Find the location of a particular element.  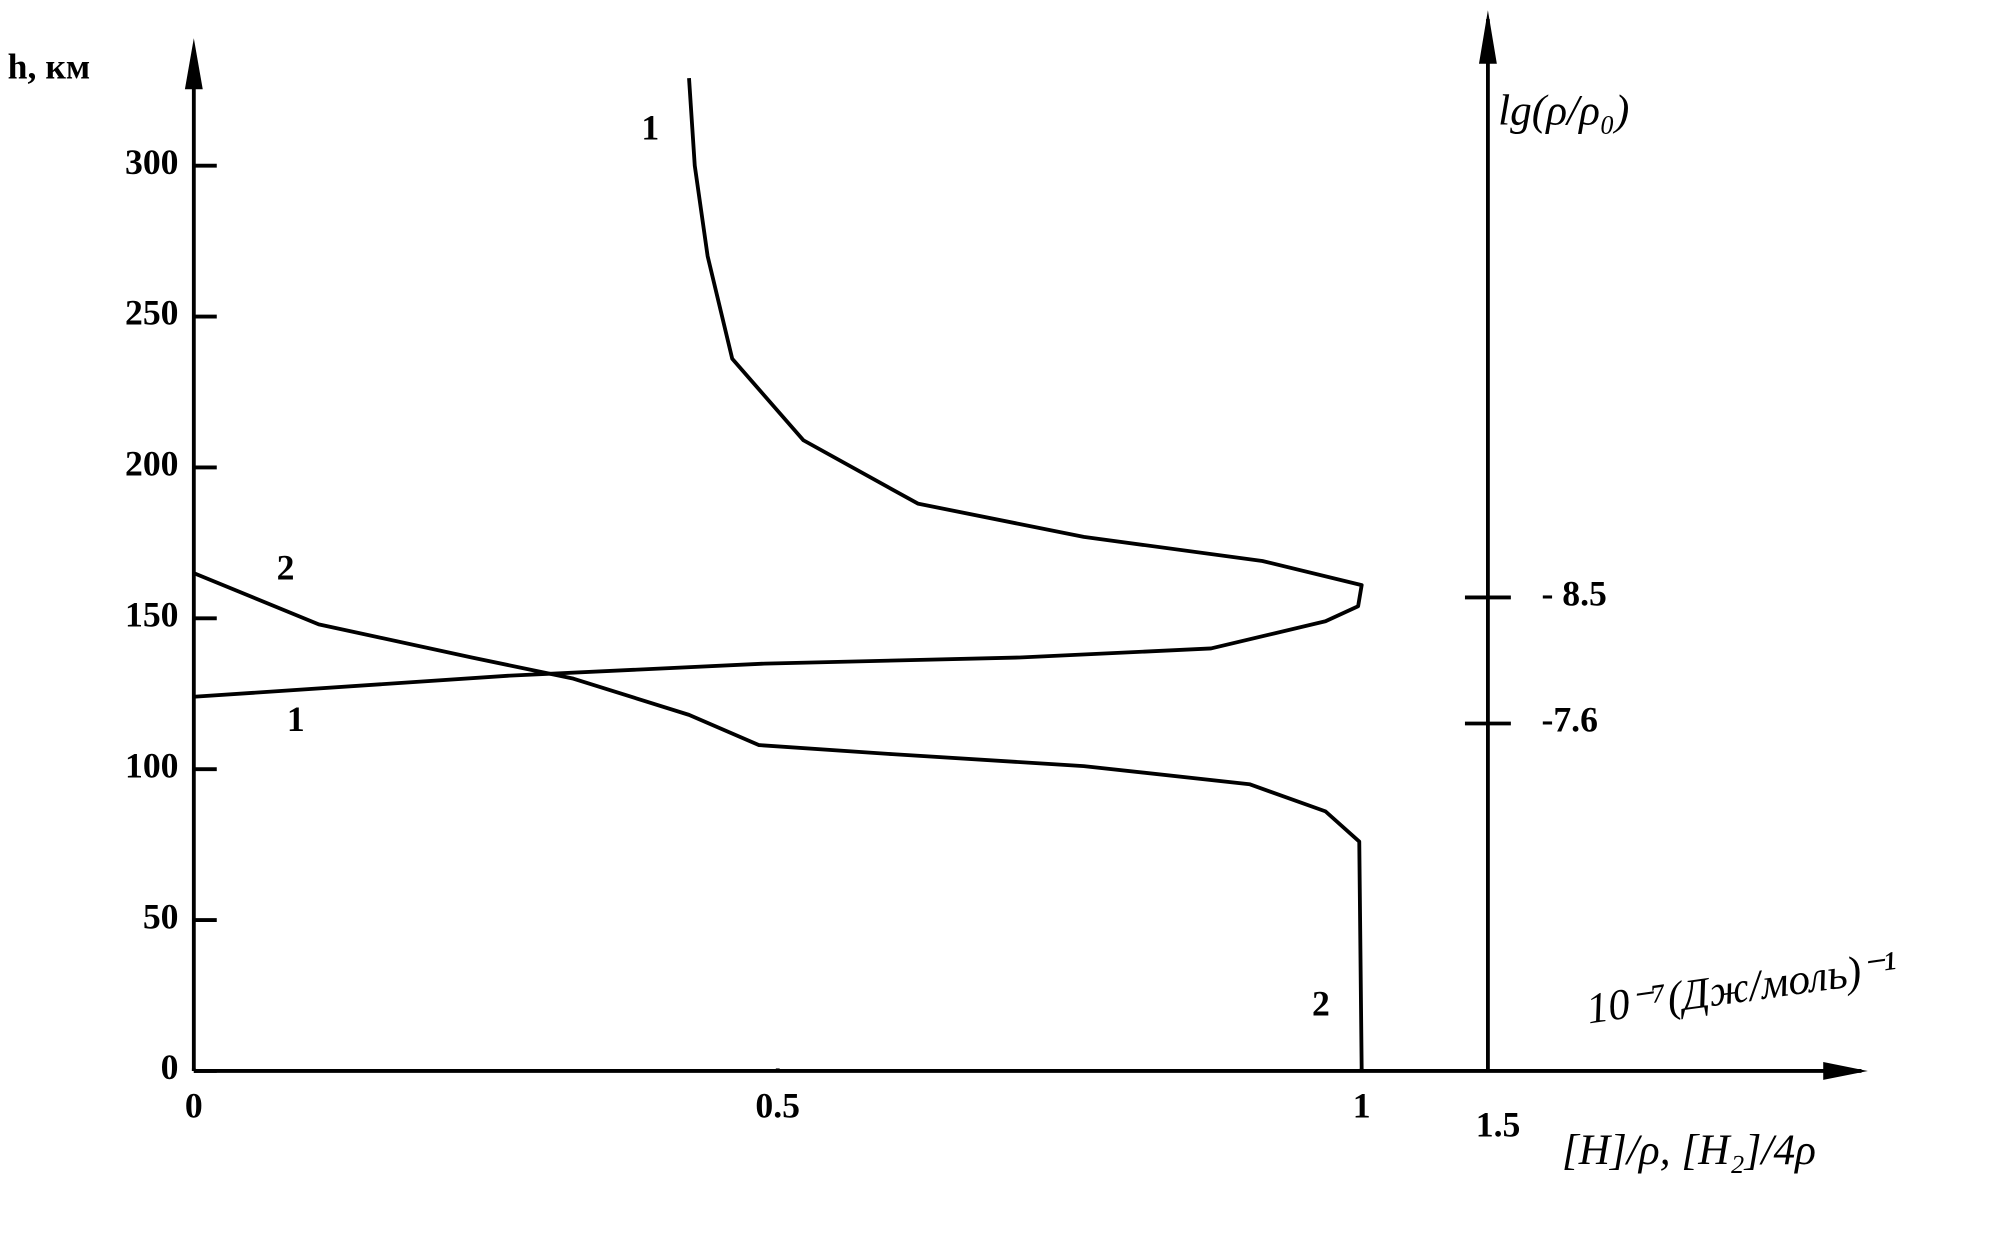

y2-tick-label: - 8.5 is located at coordinates (1573, 594).